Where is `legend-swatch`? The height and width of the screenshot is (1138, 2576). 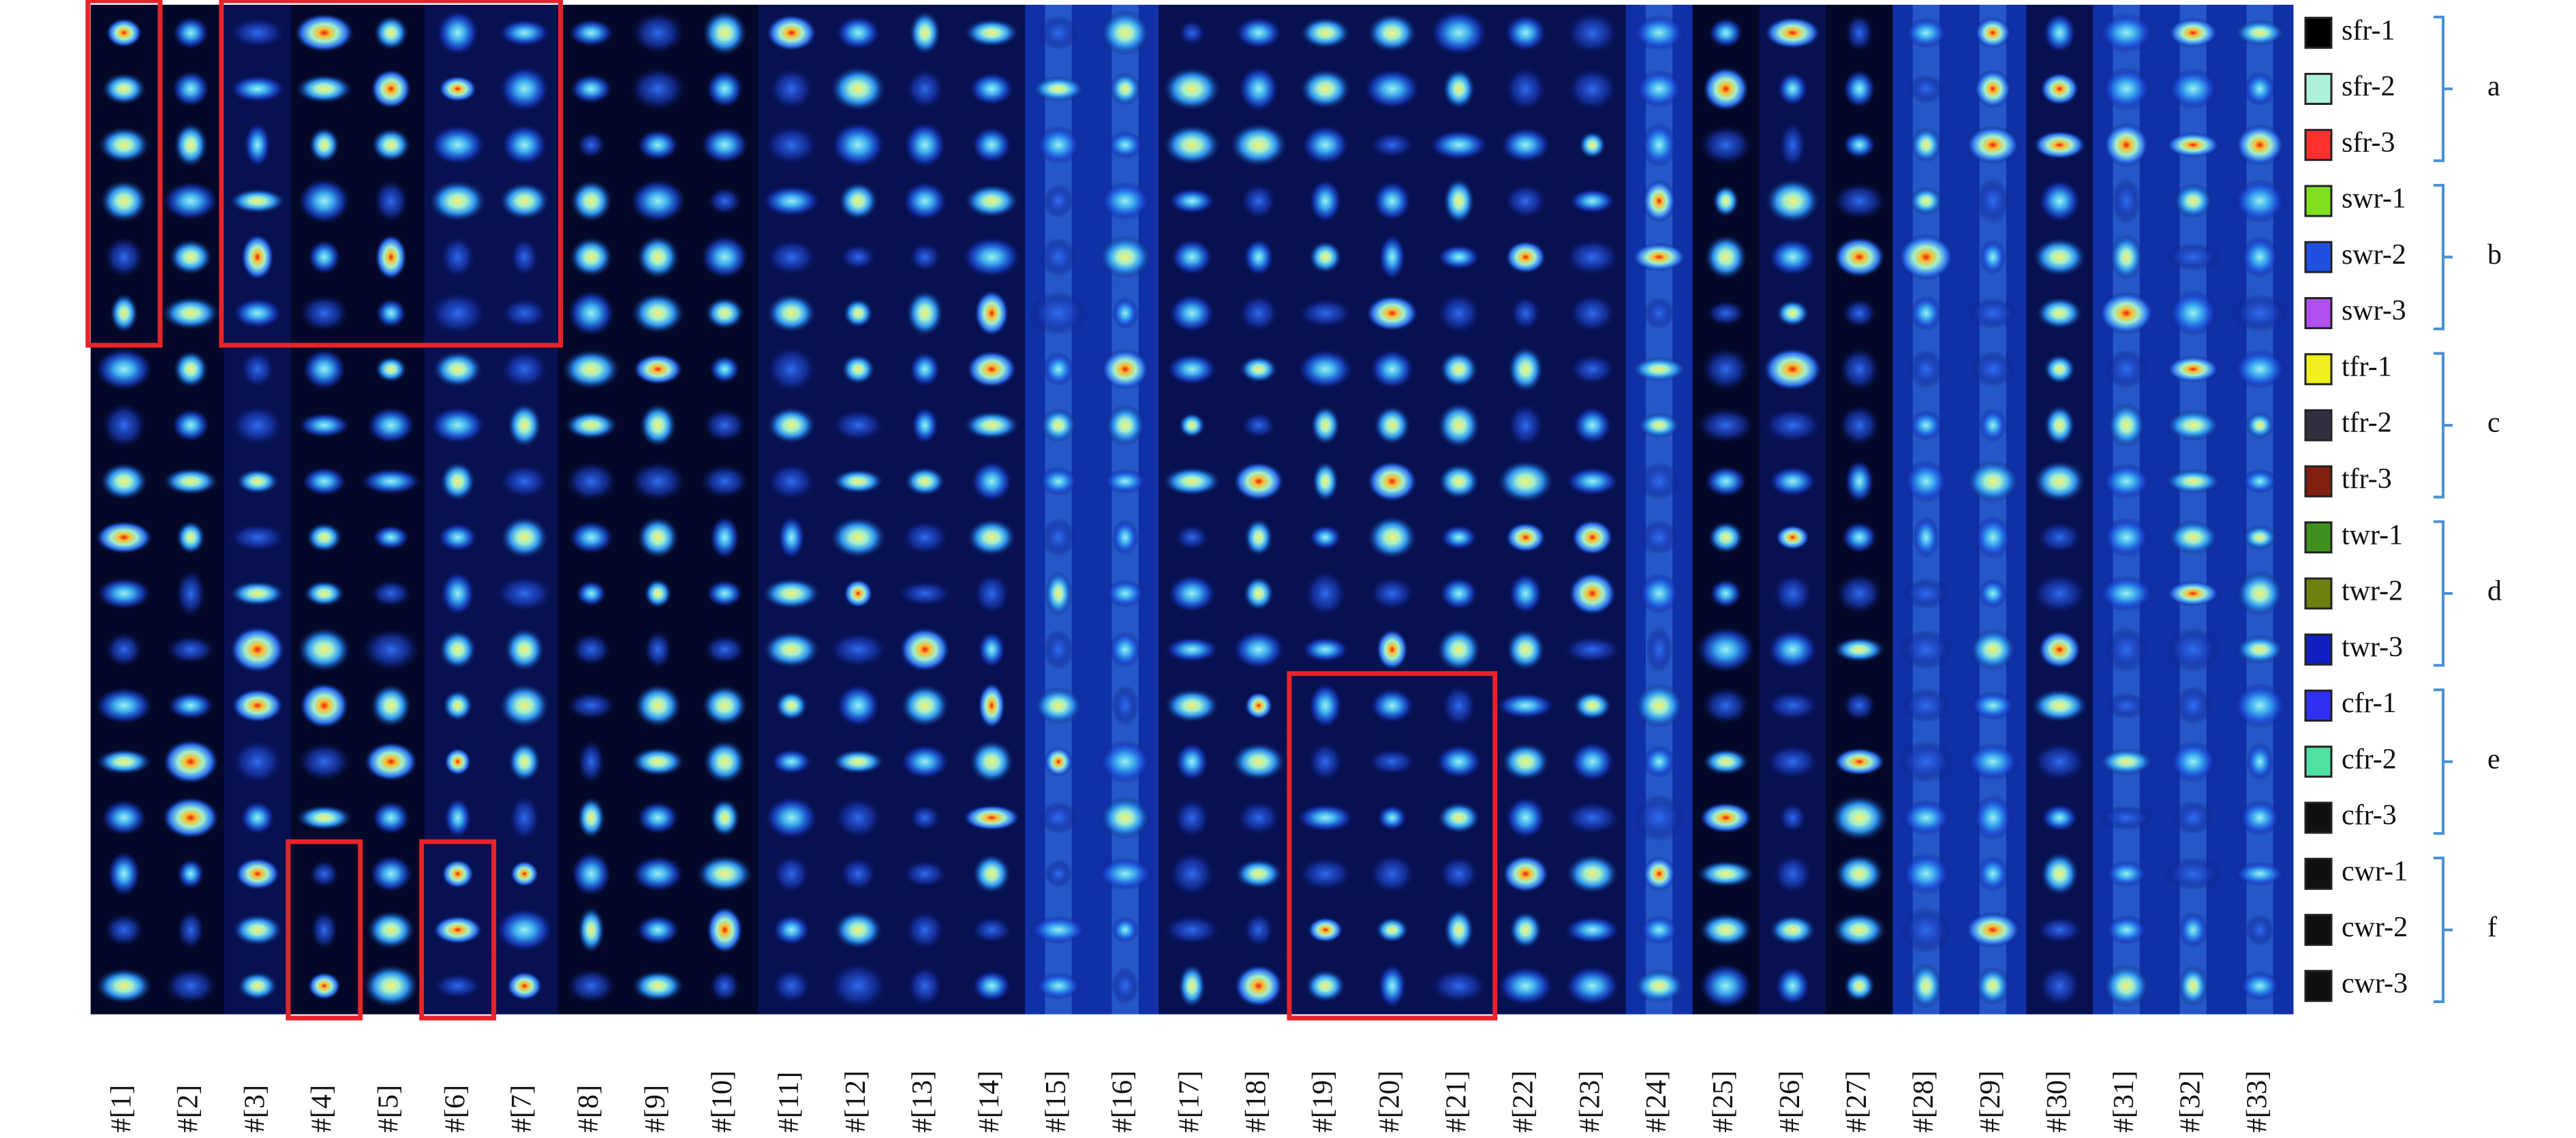 legend-swatch is located at coordinates (2318, 817).